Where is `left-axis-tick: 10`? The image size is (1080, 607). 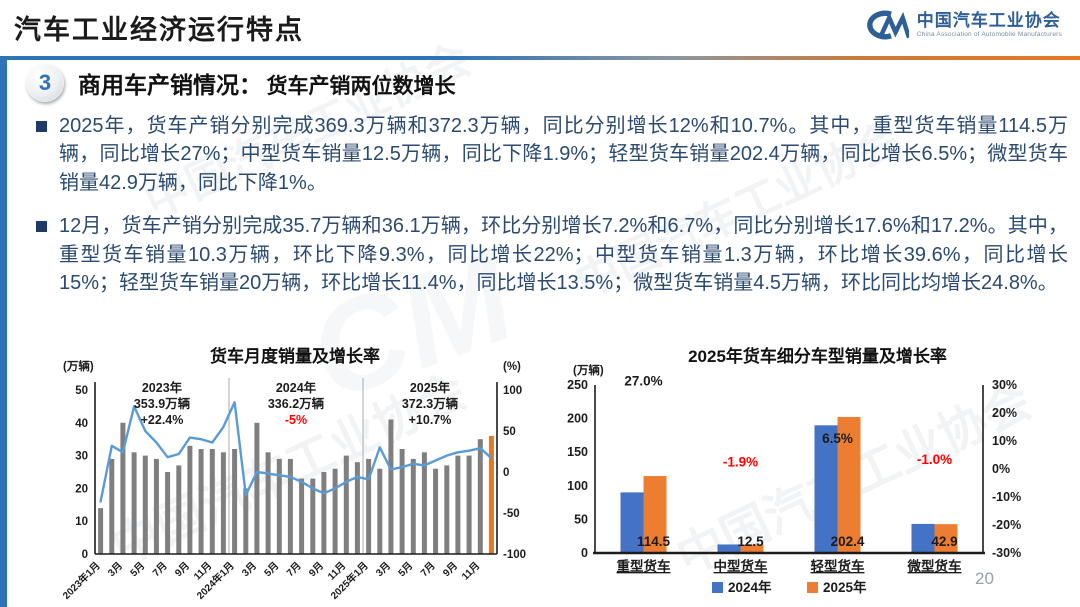 left-axis-tick: 10 is located at coordinates (81, 522).